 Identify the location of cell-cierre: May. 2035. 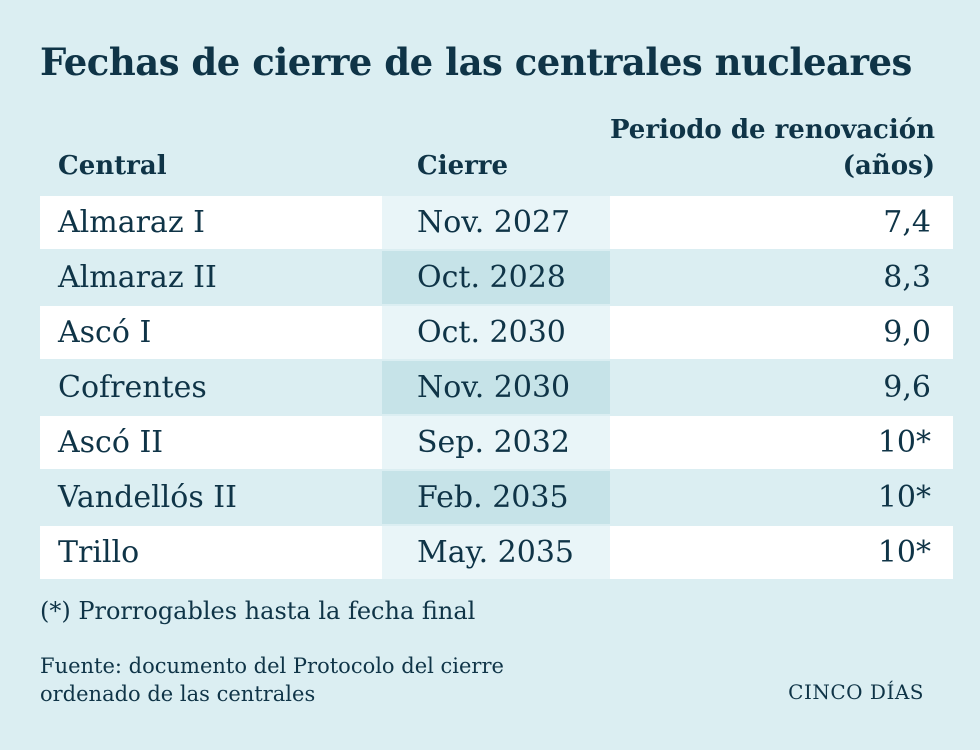
(496, 552).